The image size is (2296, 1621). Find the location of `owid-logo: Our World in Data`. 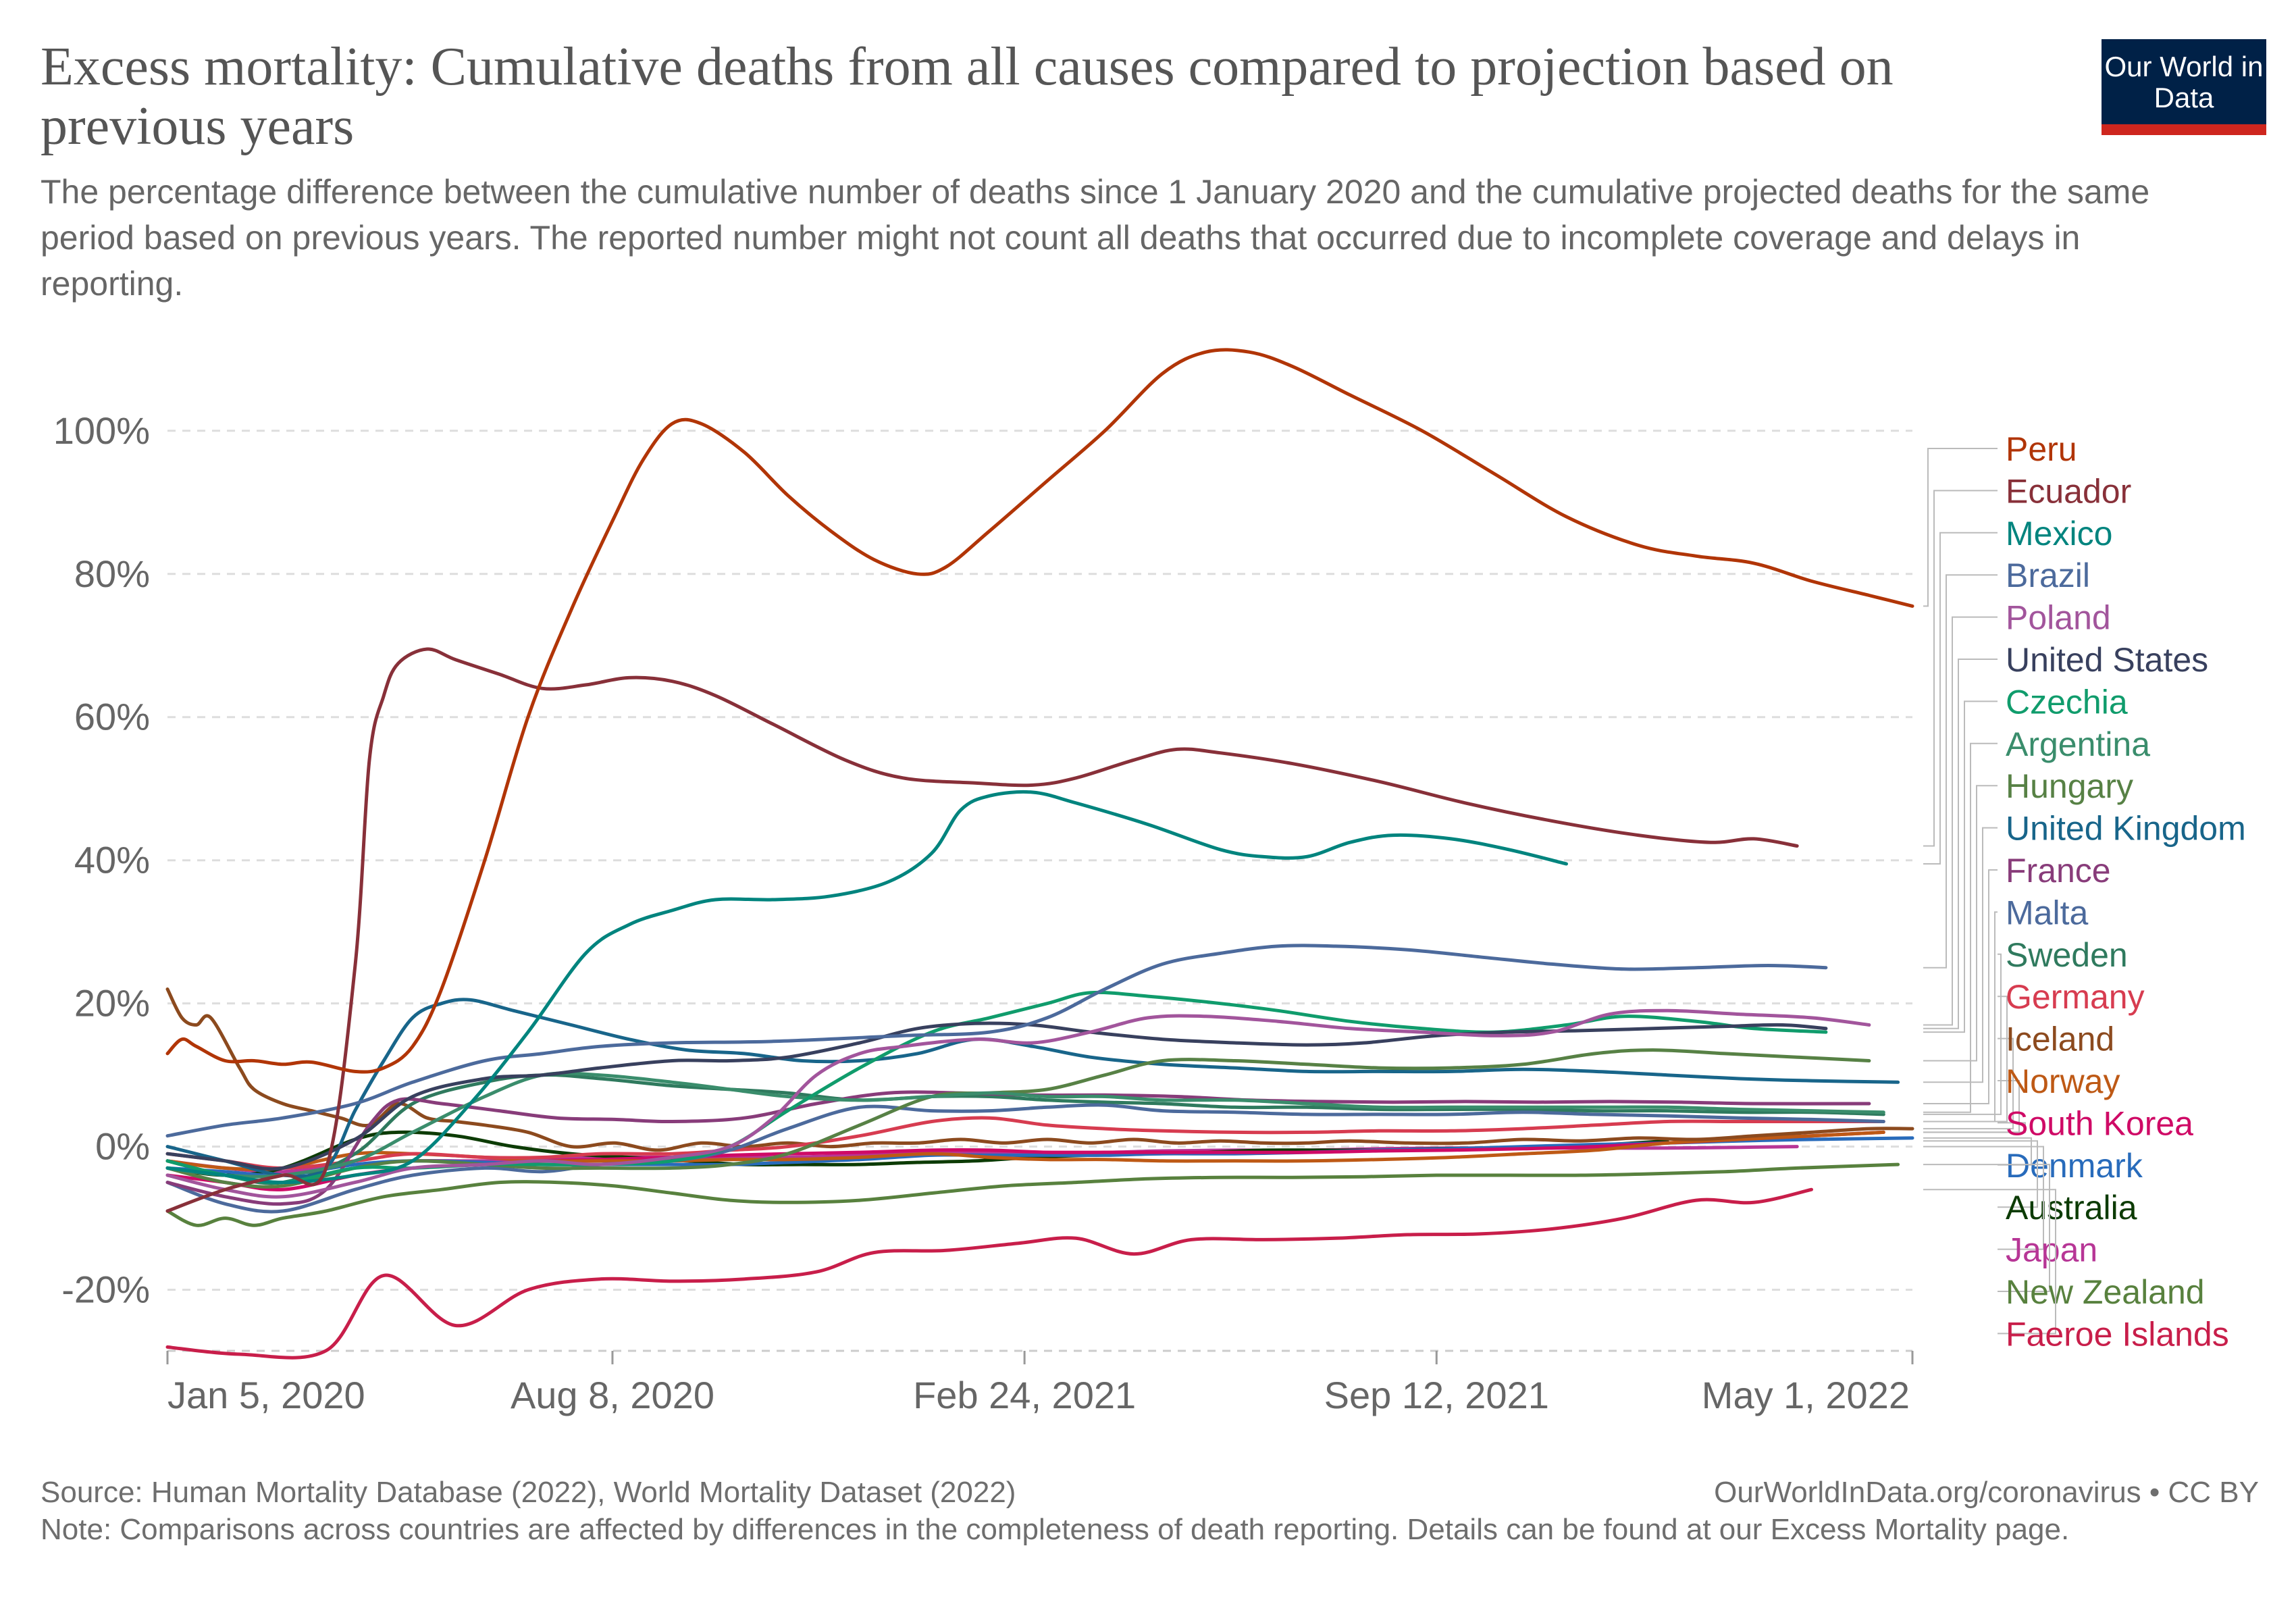

owid-logo: Our World in Data is located at coordinates (2184, 87).